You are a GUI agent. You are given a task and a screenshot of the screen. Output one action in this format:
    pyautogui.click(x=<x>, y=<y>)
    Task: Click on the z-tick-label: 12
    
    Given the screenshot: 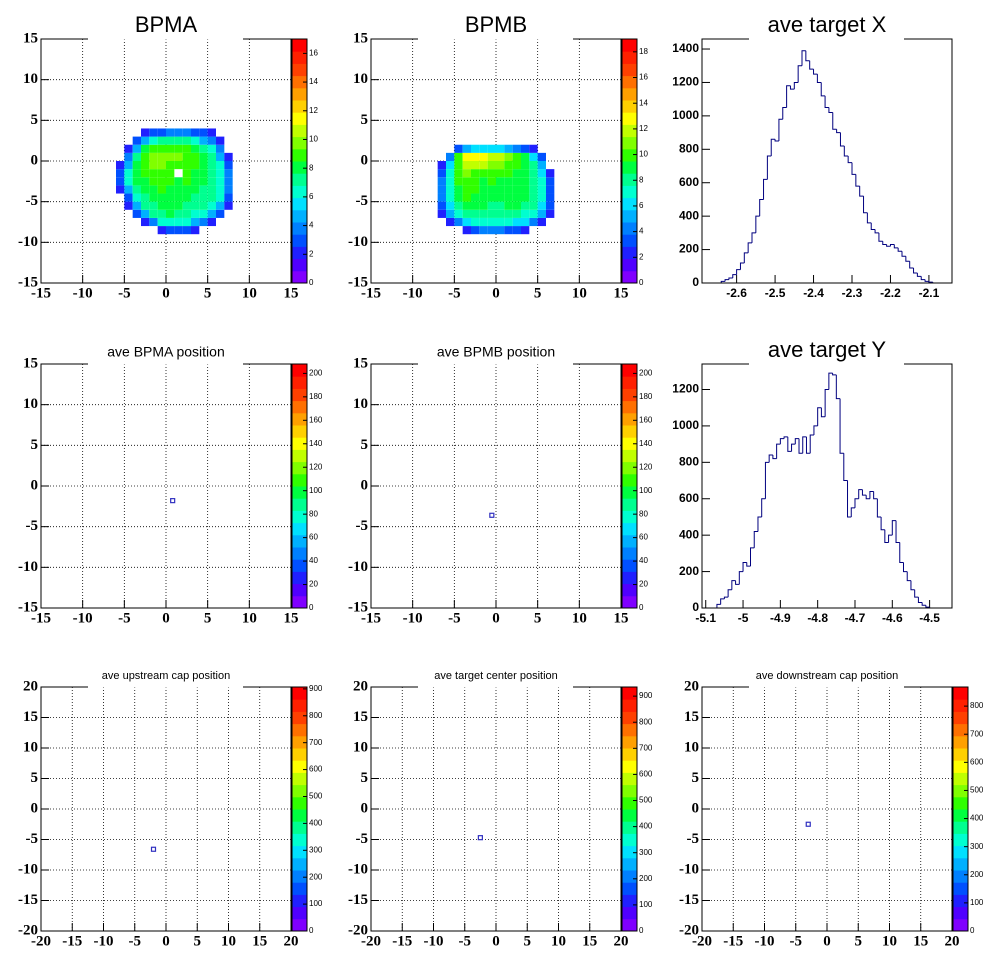 What is the action you would take?
    pyautogui.click(x=643, y=128)
    